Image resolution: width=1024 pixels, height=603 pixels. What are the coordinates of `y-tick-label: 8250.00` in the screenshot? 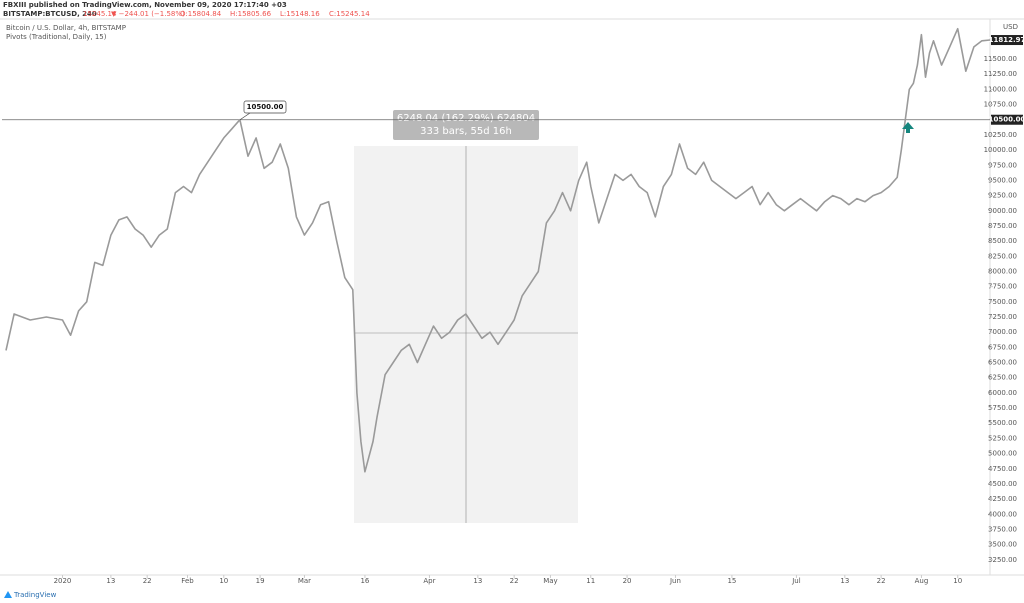 It's located at (1002, 256).